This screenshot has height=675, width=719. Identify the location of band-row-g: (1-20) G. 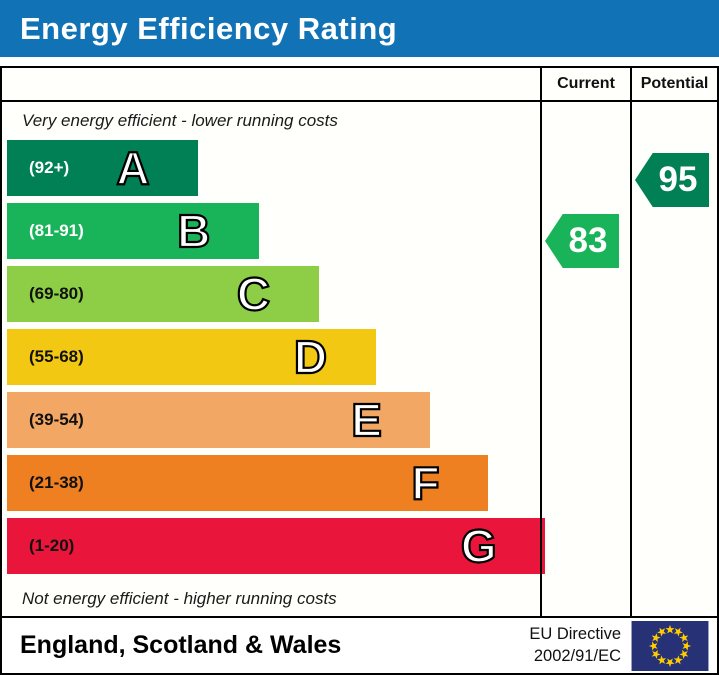
(273, 549).